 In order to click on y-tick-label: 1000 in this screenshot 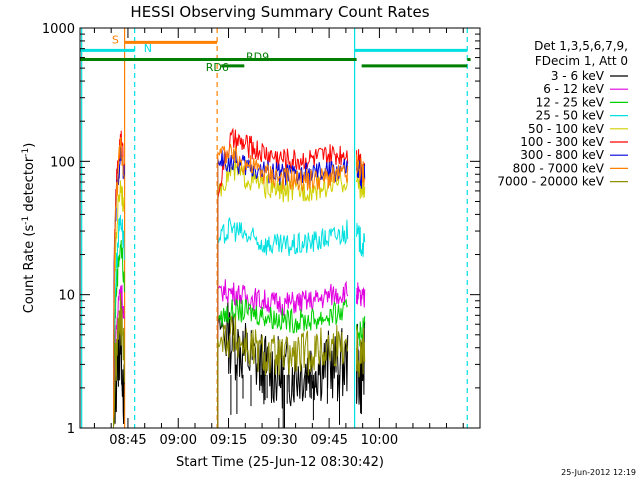, I will do `click(58, 29)`.